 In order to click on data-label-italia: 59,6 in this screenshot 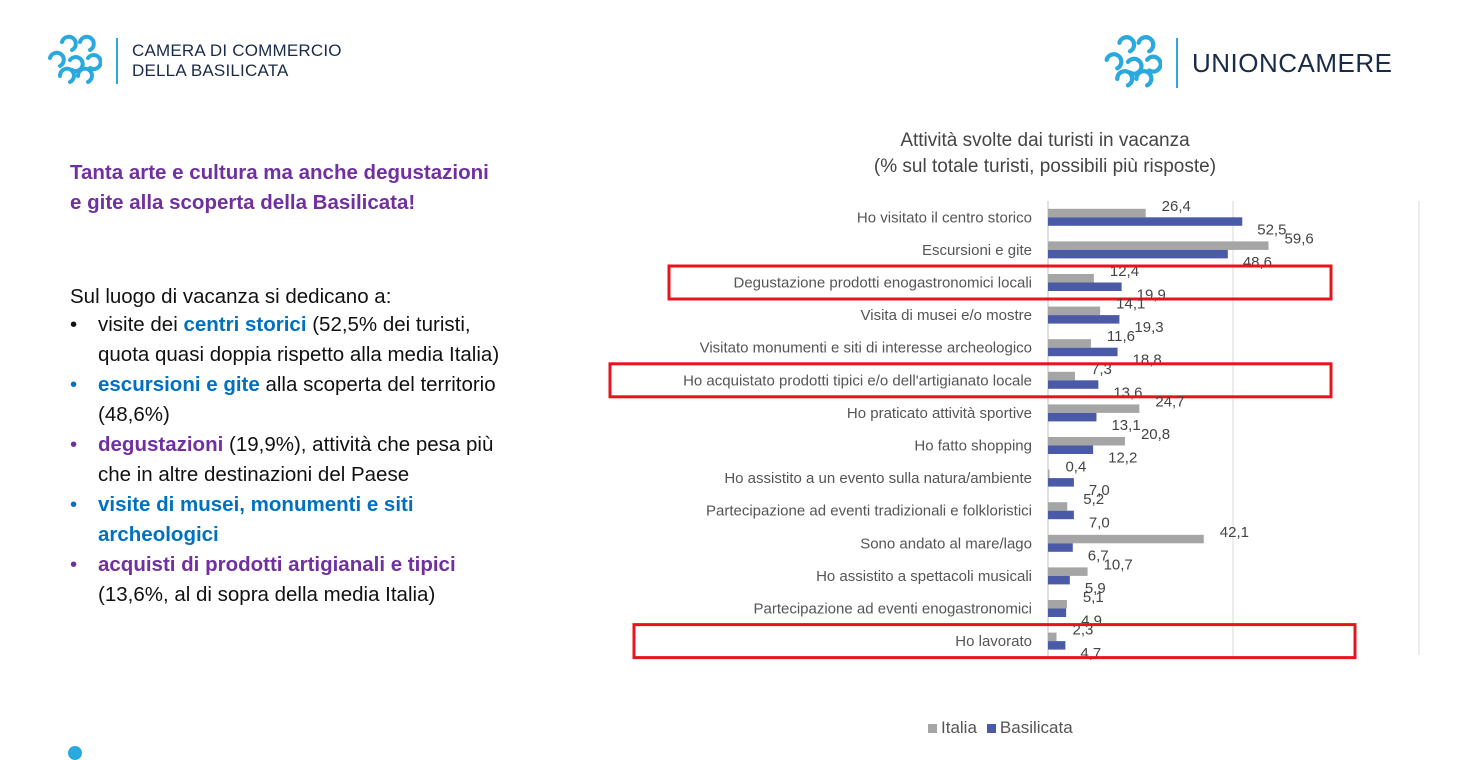, I will do `click(1299, 238)`.